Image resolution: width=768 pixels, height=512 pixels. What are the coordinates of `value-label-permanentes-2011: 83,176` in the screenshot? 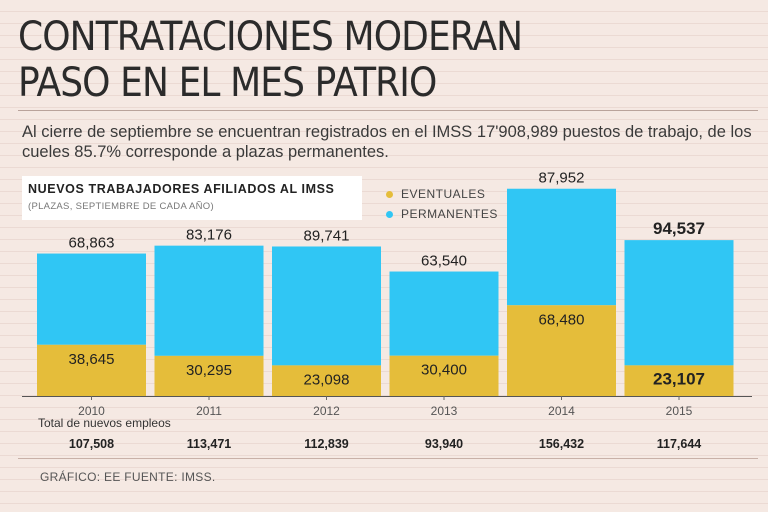 It's located at (209, 235).